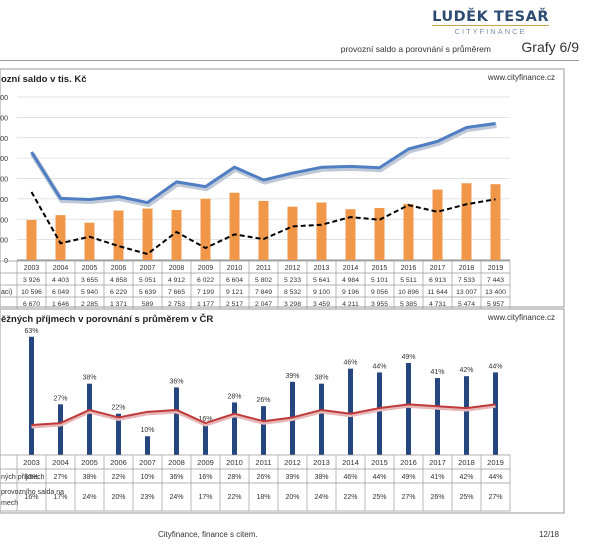  Describe the element at coordinates (32, 268) in the screenshot. I see `chart1-x-tick-label: 2003` at that location.